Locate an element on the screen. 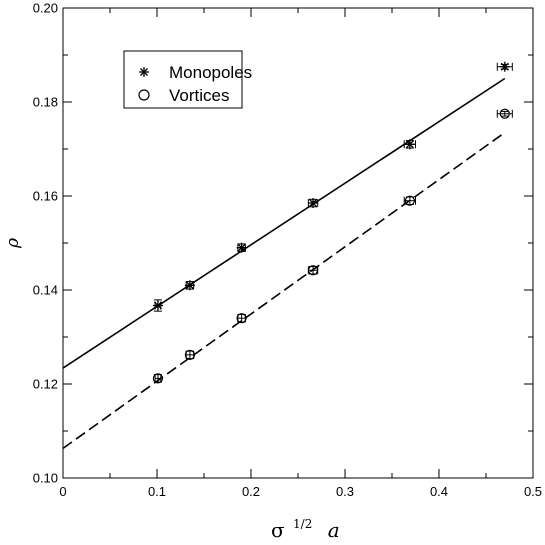  y-axis-label: ρ is located at coordinates (13, 243).